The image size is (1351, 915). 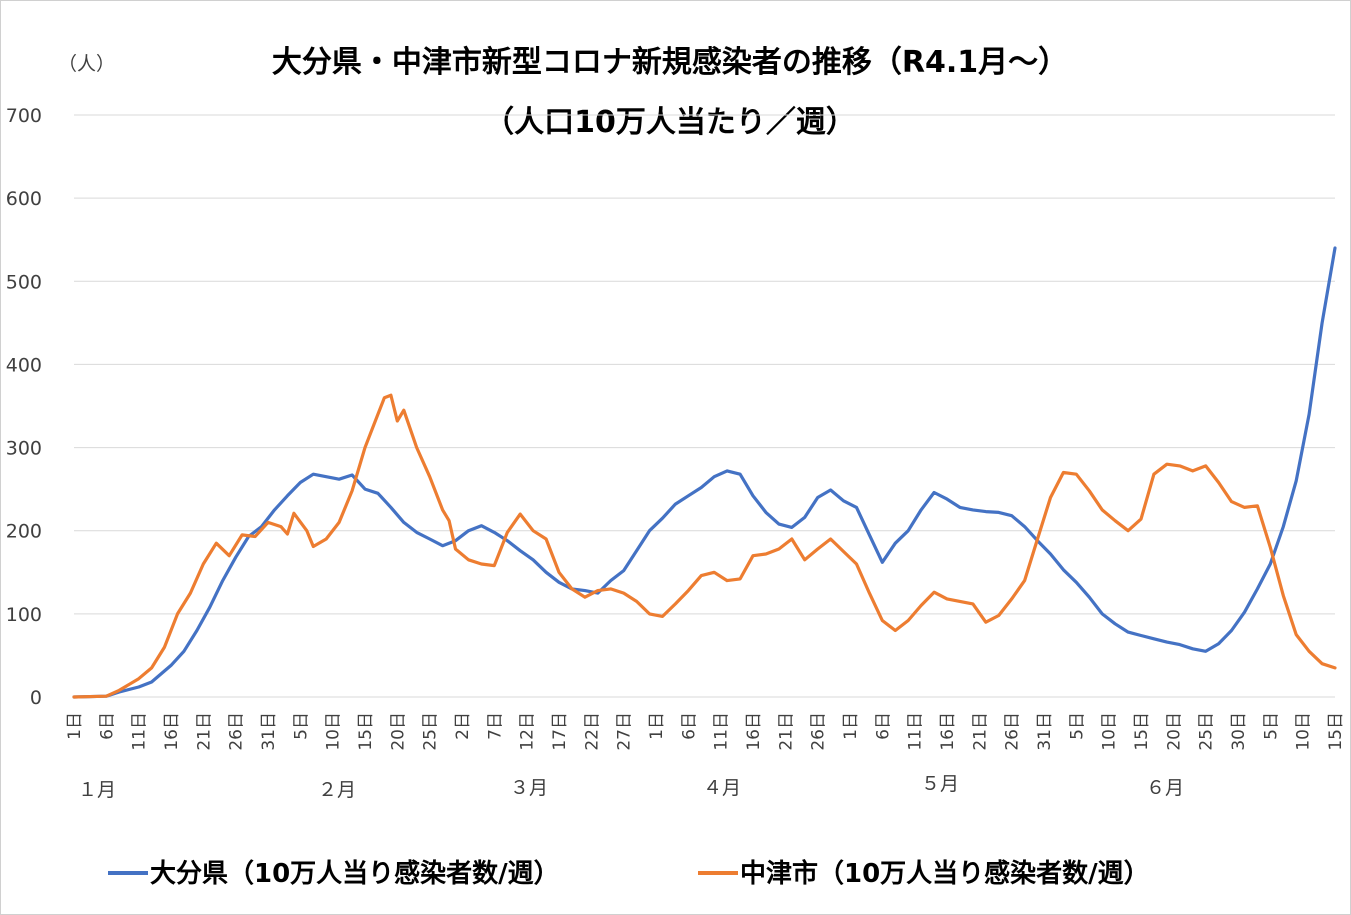 What do you see at coordinates (24, 282) in the screenshot?
I see `y-tick-label: 500` at bounding box center [24, 282].